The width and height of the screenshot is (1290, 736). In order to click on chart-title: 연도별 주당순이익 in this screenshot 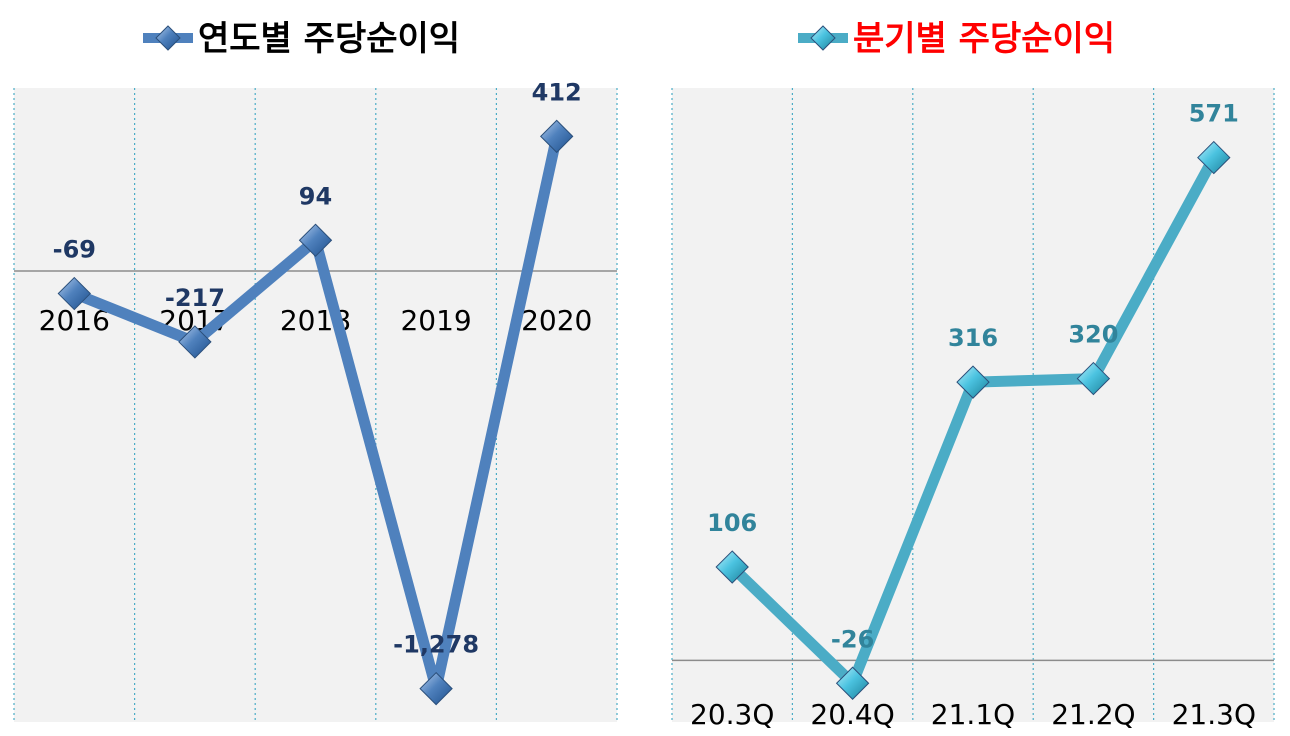, I will do `click(329, 39)`.